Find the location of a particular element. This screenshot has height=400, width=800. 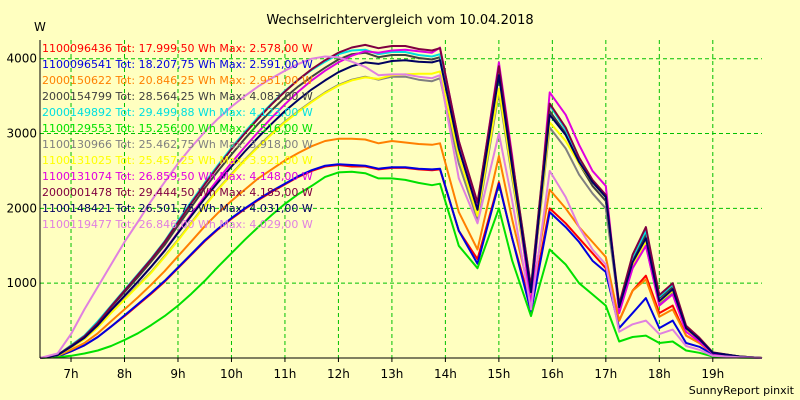

x-tick-label: 12h is located at coordinates (338, 374).